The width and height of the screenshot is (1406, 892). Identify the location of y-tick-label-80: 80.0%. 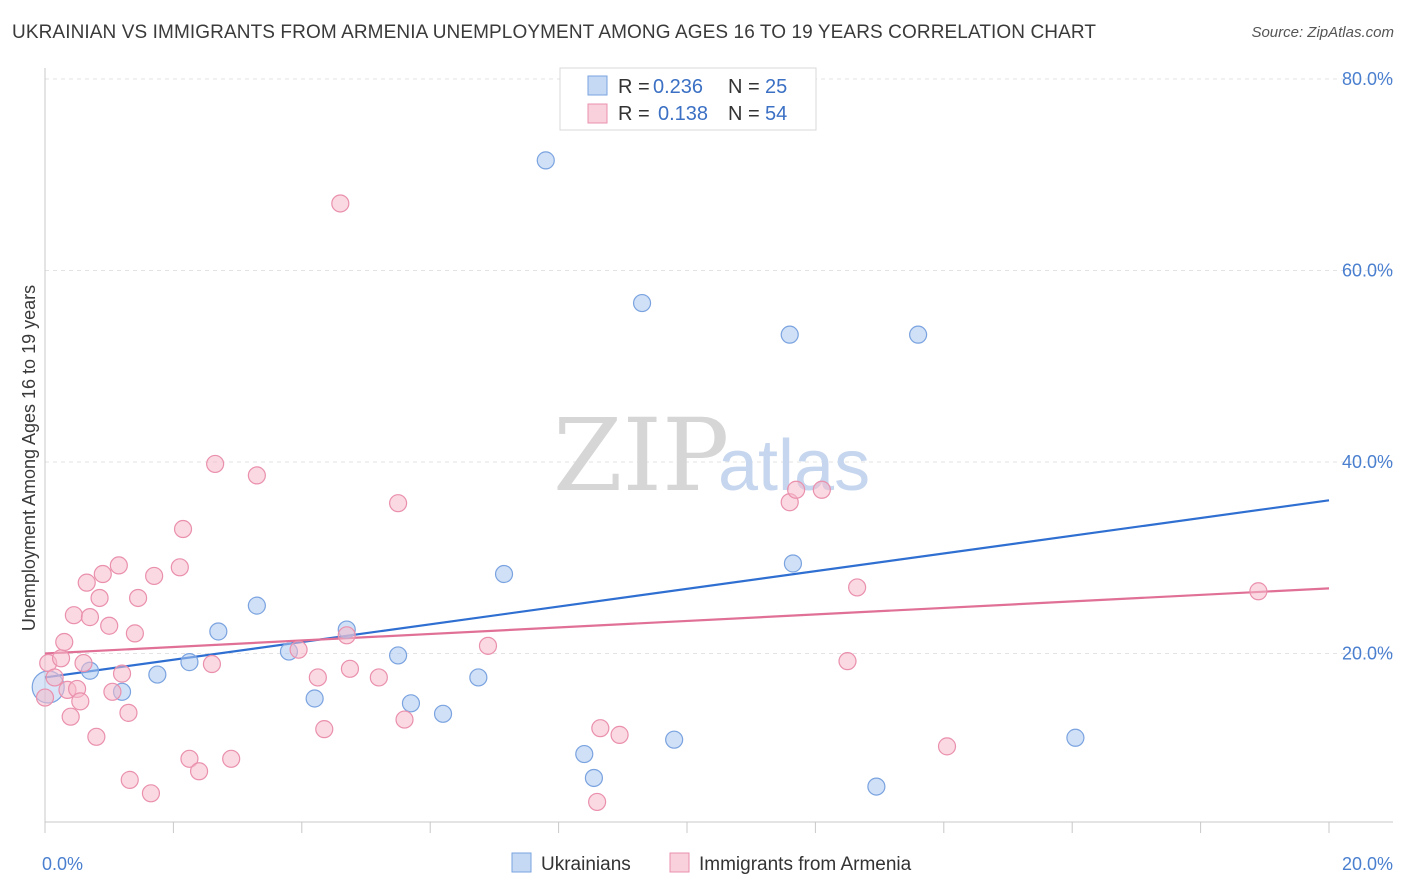
(1367, 79).